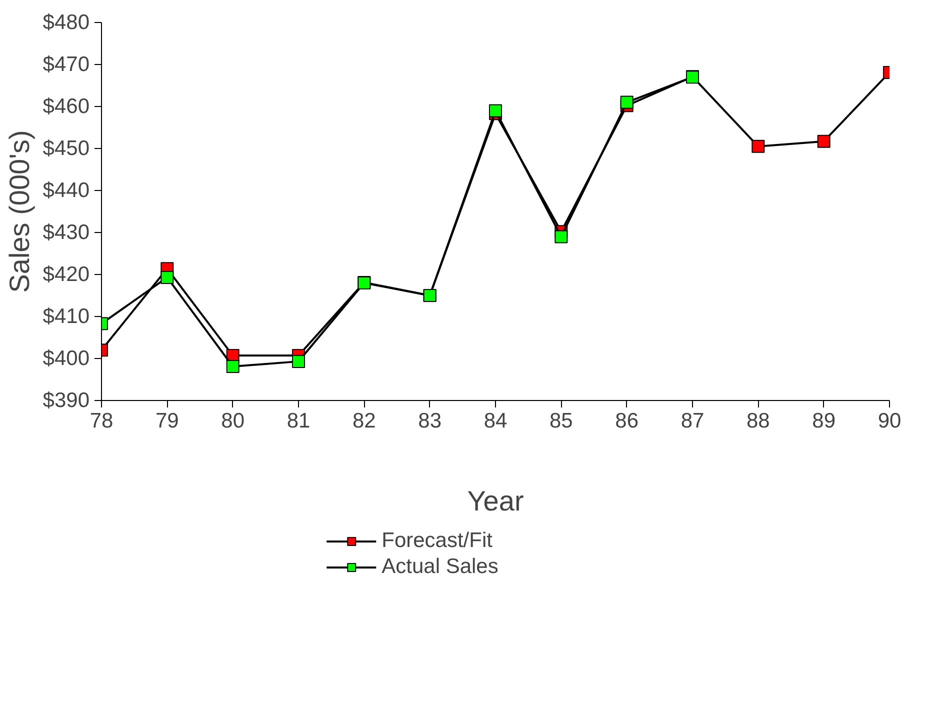  Describe the element at coordinates (19, 211) in the screenshot. I see `y-axis-title: Sales (000's)` at that location.